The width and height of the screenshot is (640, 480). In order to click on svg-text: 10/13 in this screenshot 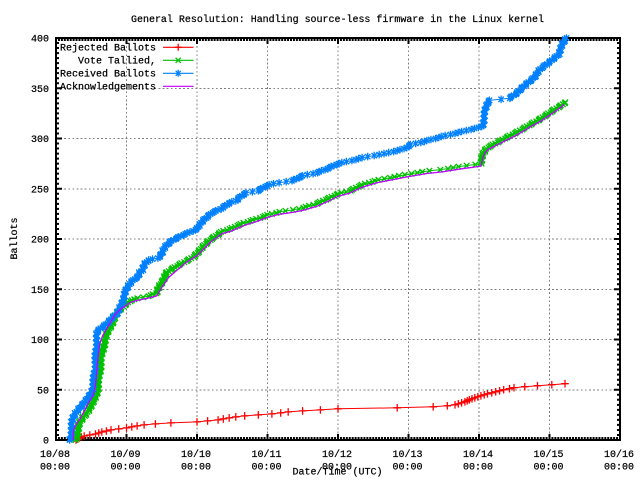, I will do `click(407, 455)`.